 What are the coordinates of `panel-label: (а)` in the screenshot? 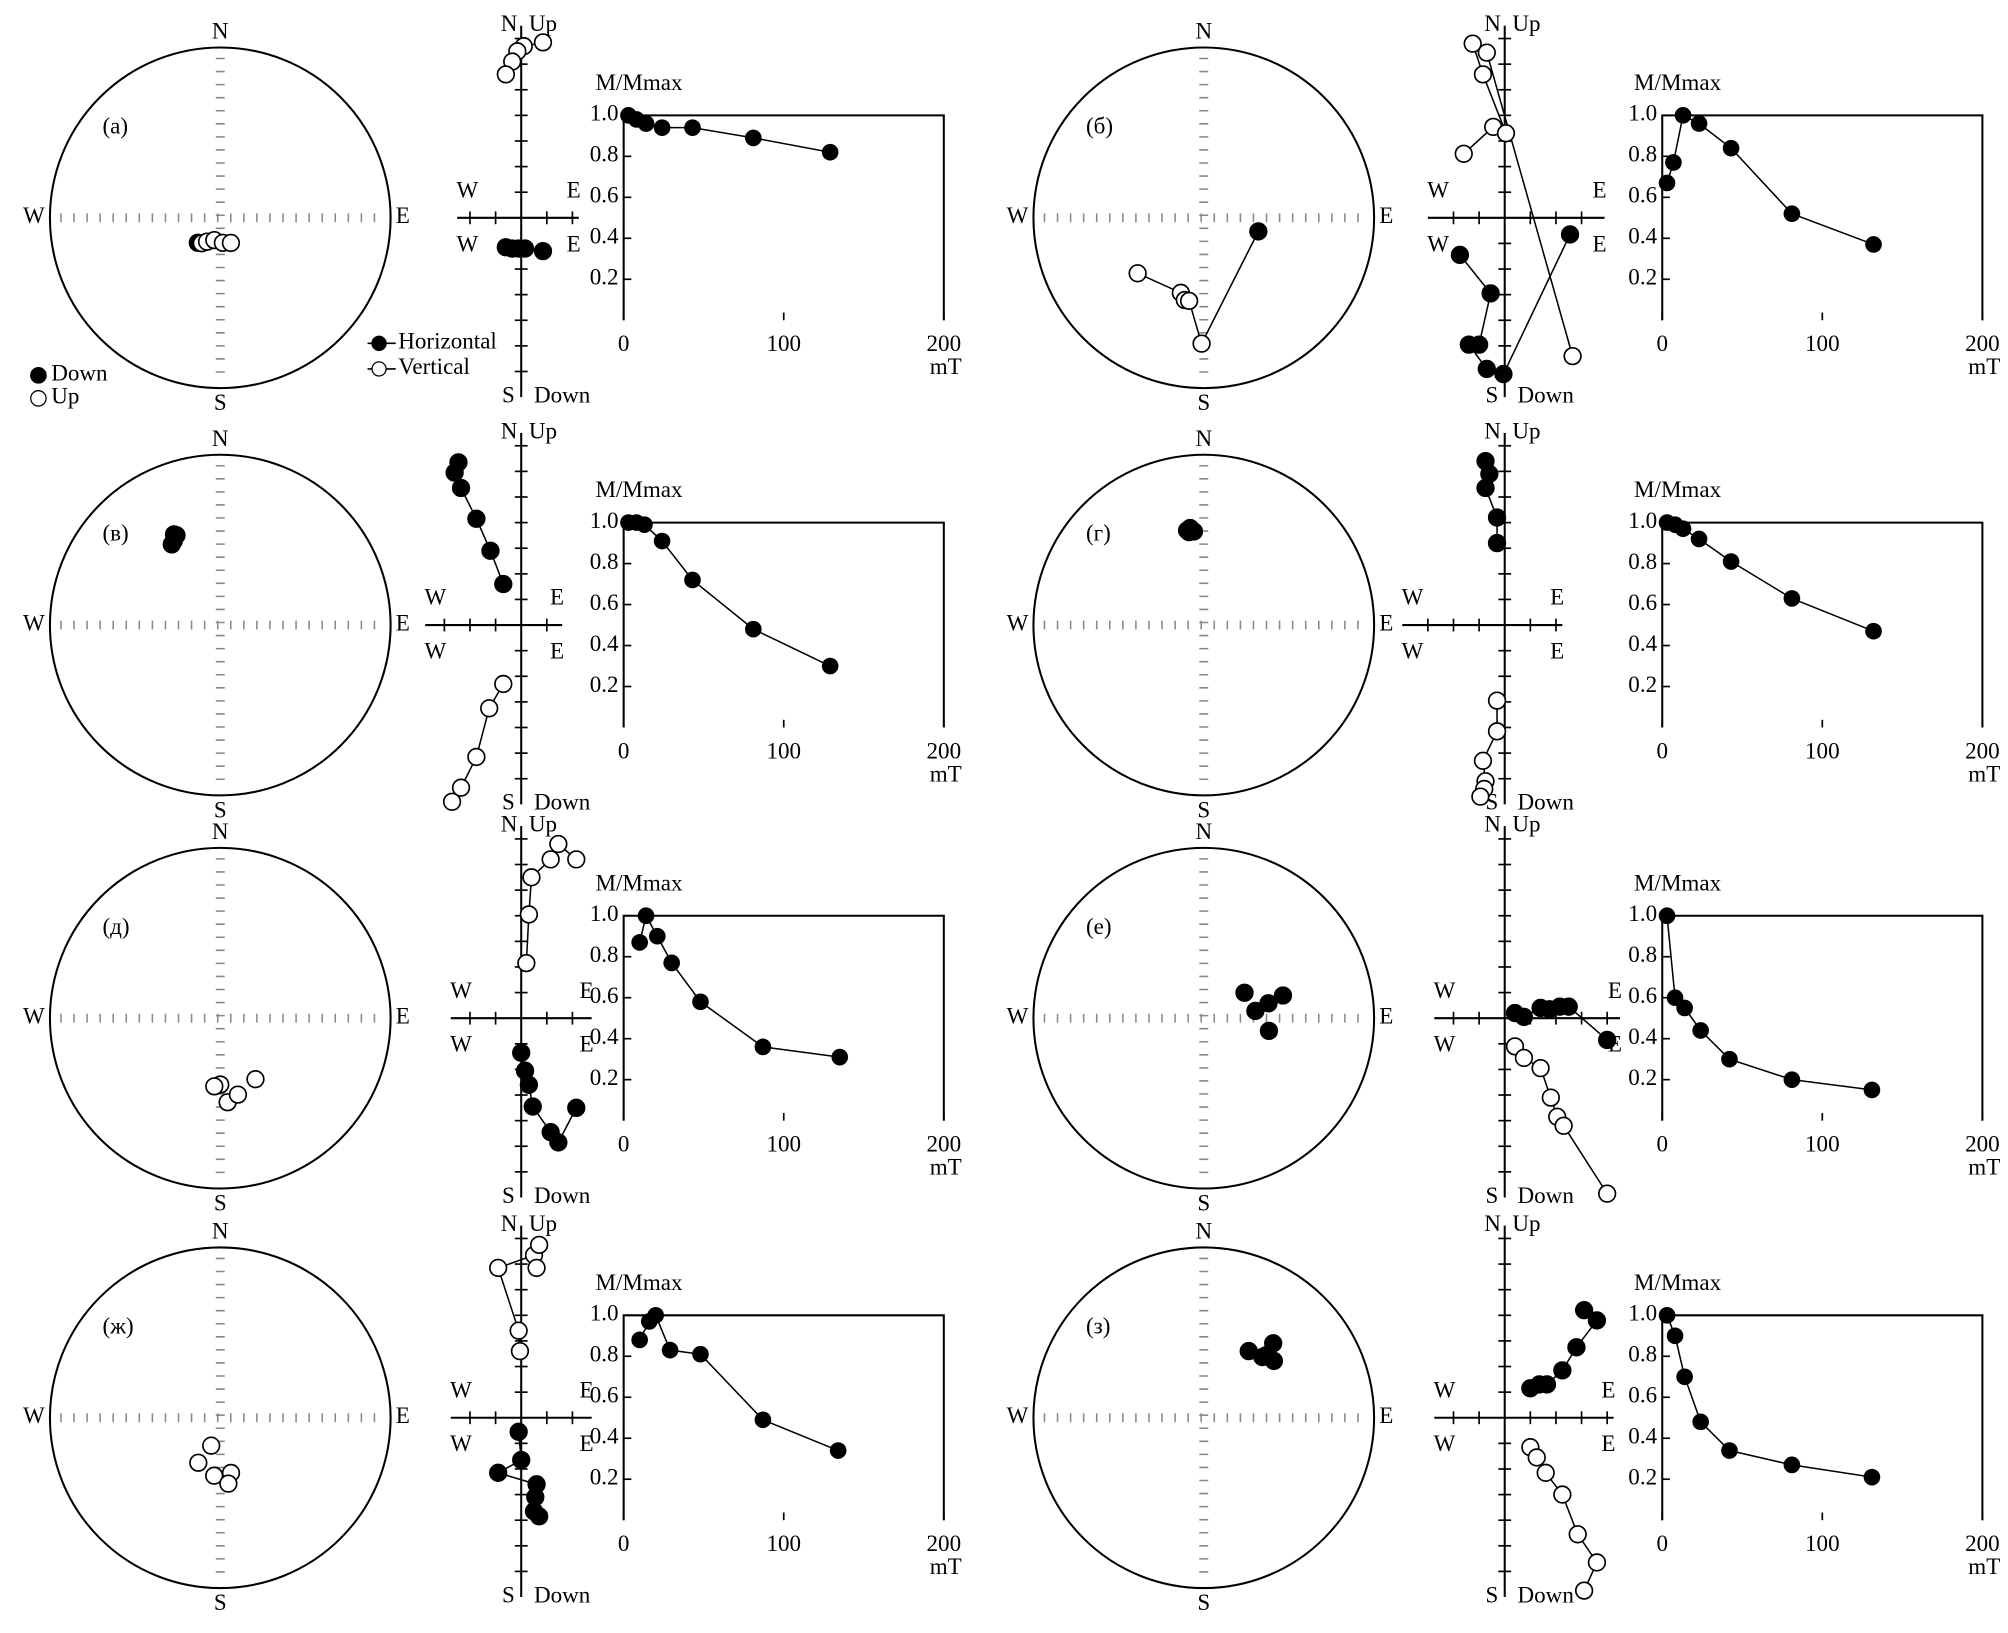 It's located at (115, 125).